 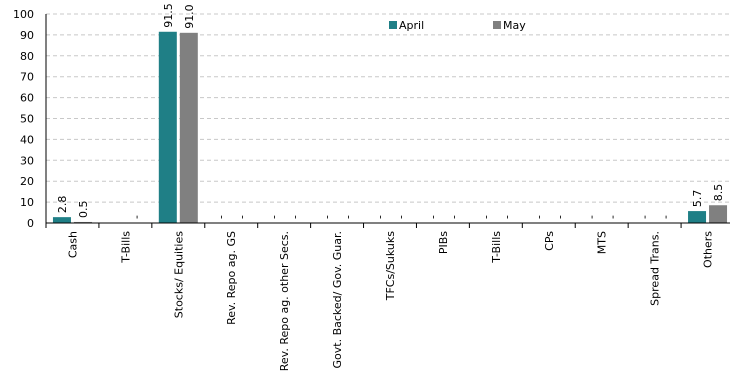 What do you see at coordinates (27, 56) in the screenshot?
I see `y-tick-label: 80` at bounding box center [27, 56].